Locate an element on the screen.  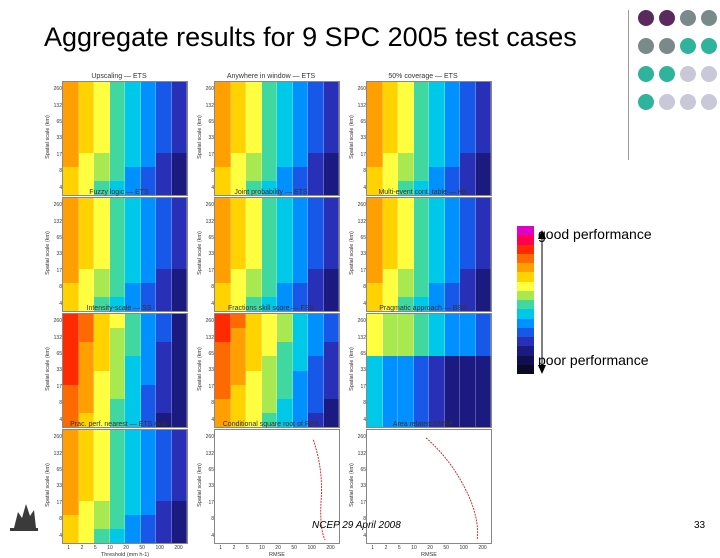
y-tick: 17 is located at coordinates (59, 386).